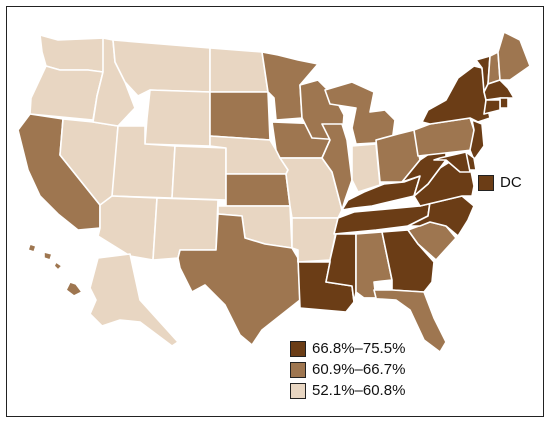 The image size is (550, 423). What do you see at coordinates (486, 182) in the screenshot?
I see `dc-swatch` at bounding box center [486, 182].